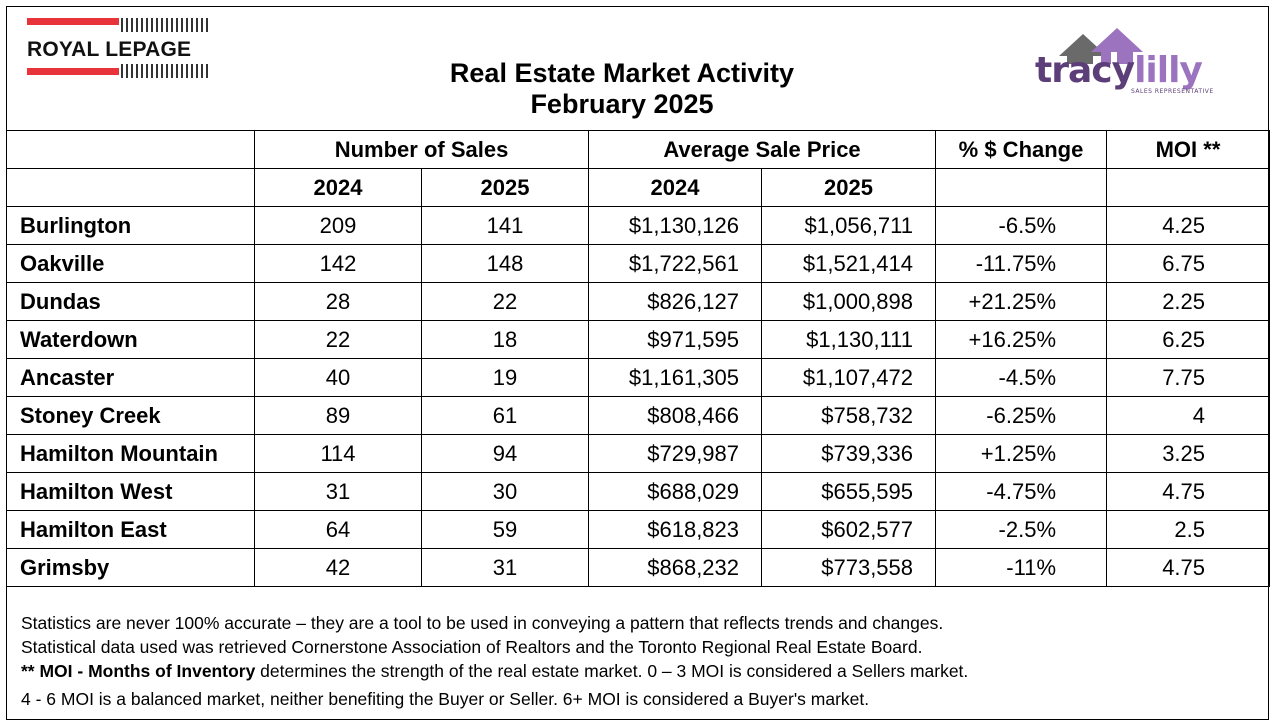 The image size is (1277, 728). Describe the element at coordinates (1021, 415) in the screenshot. I see `percent-change: -6.25%` at that location.